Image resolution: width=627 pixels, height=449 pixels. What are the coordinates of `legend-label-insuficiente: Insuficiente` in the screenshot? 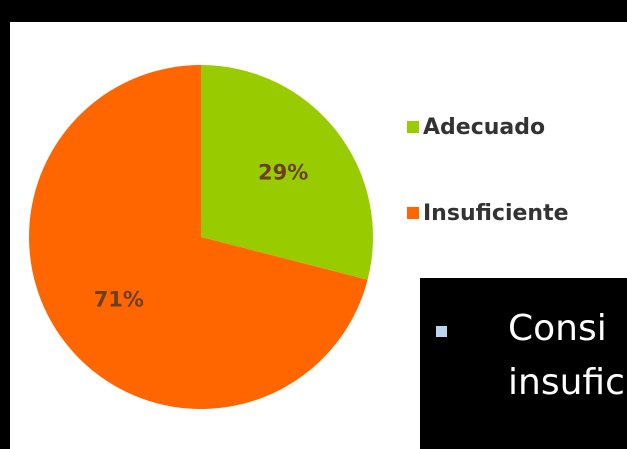 It's located at (496, 213).